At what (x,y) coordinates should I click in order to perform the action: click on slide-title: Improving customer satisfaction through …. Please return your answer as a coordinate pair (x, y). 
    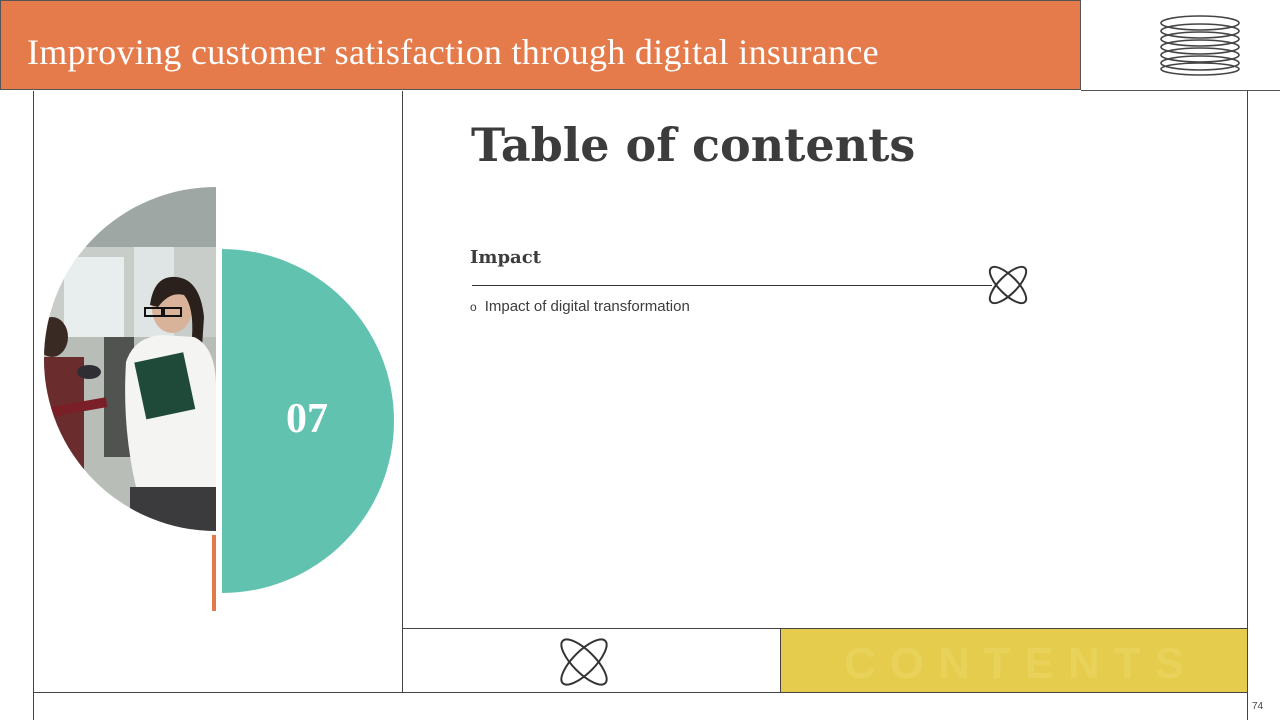
    Looking at the image, I should click on (453, 52).